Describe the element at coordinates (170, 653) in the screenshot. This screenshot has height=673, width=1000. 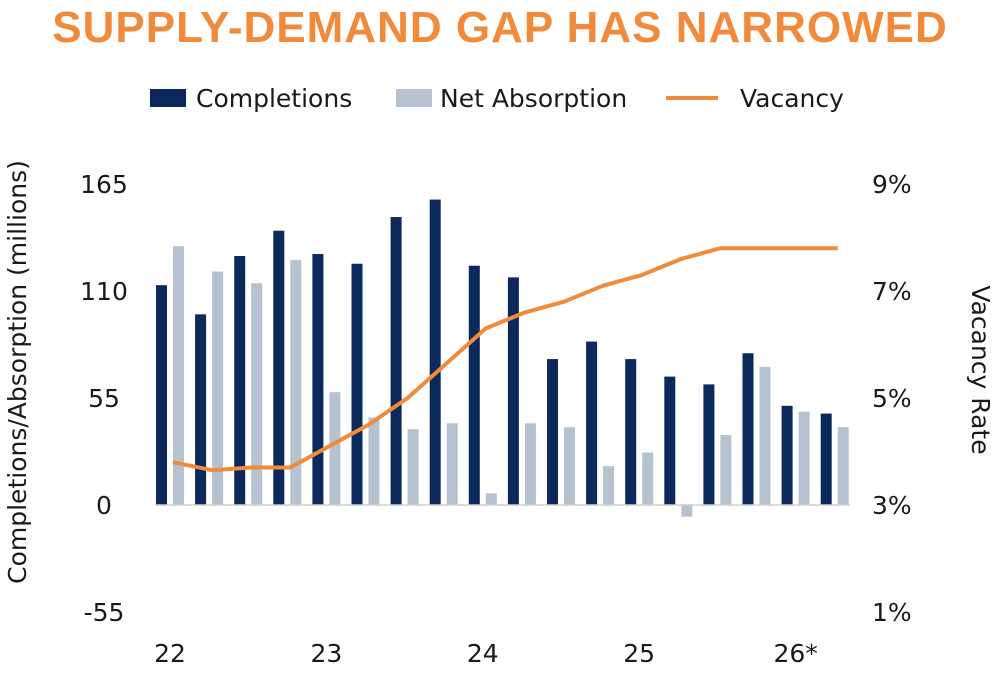
I see `x-tick-label: 22` at that location.